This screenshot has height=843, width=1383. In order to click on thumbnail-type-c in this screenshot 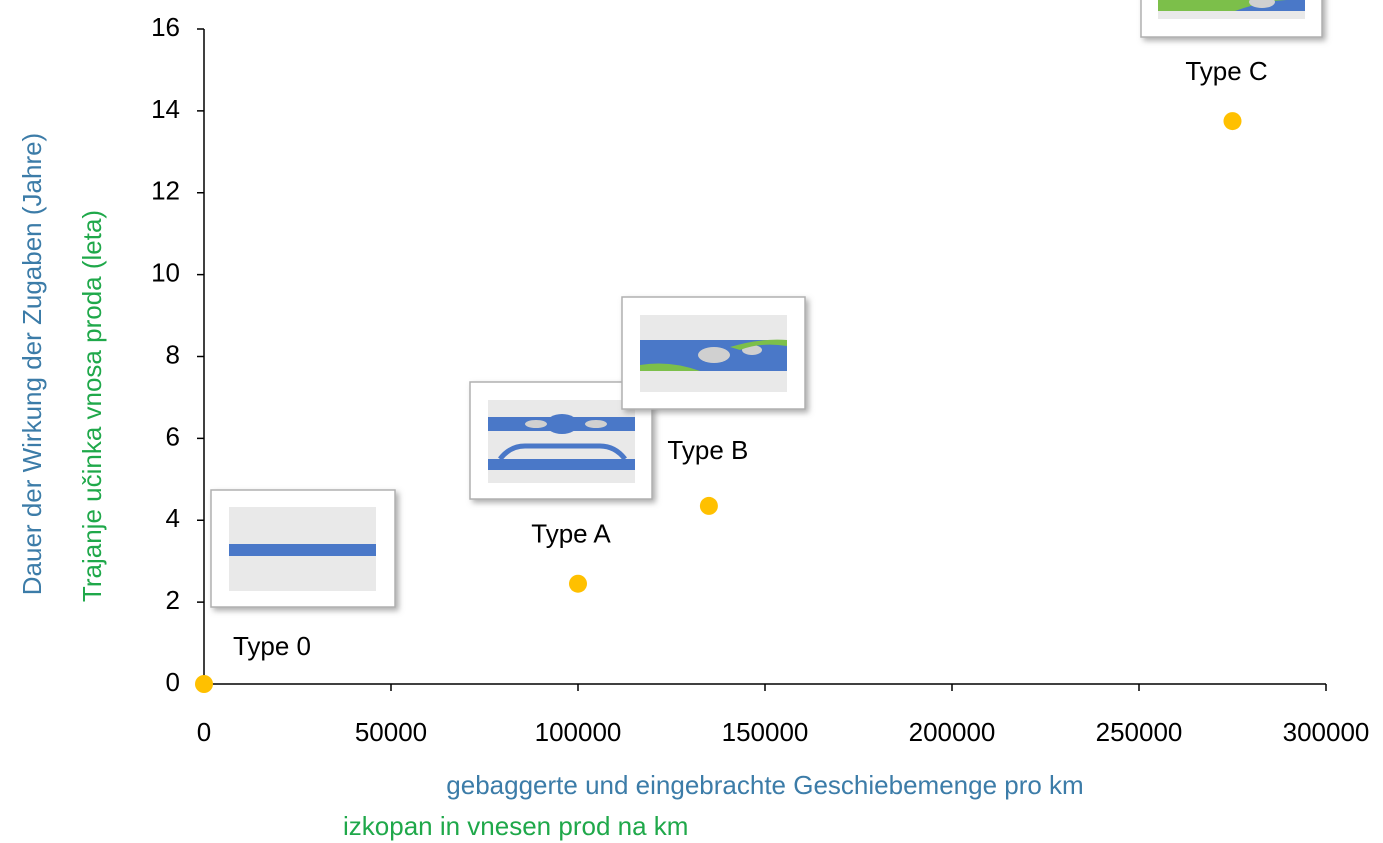, I will do `click(1231, 19)`.